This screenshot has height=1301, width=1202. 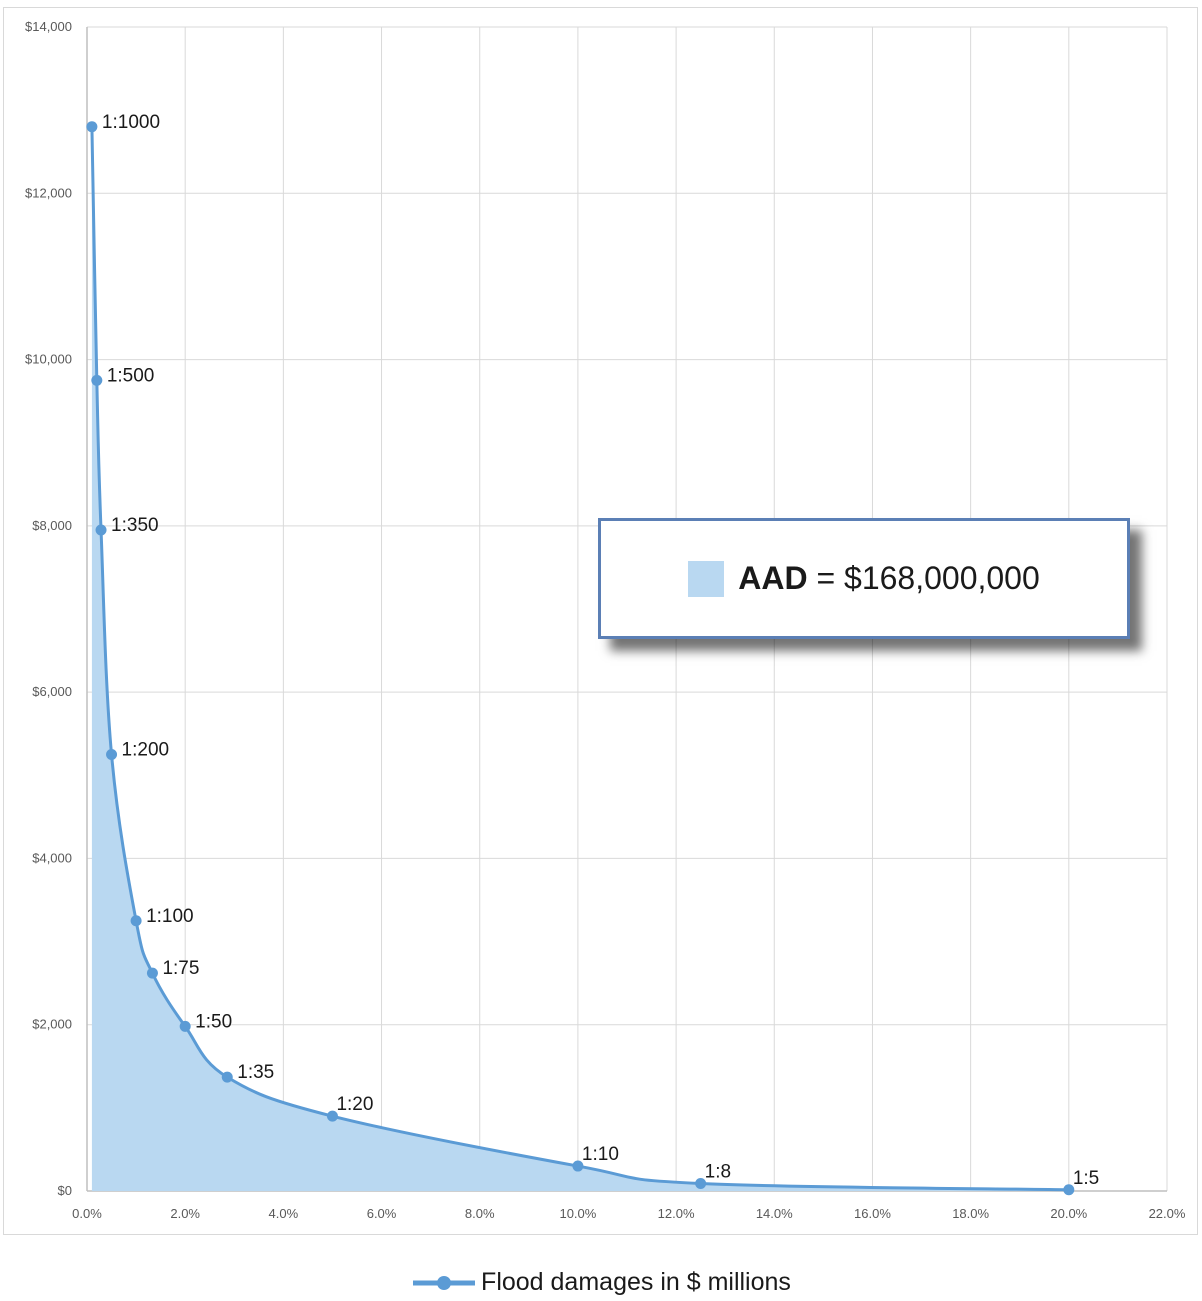 I want to click on legend-line-marker, so click(x=444, y=1282).